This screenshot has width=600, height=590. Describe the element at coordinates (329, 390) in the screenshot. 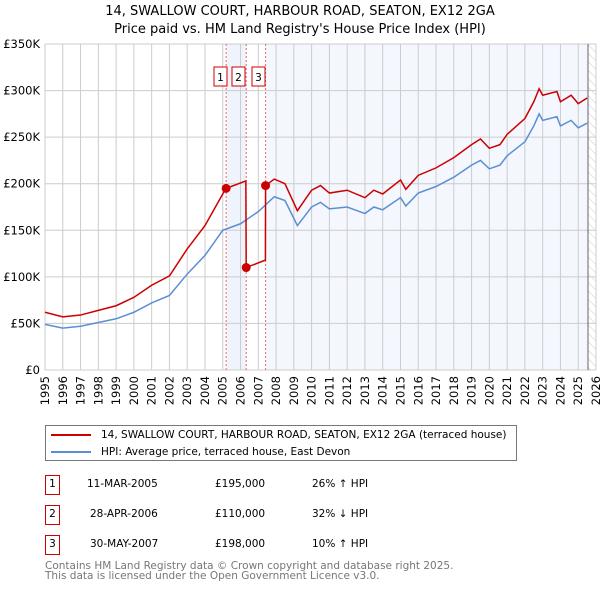

I see `x-tick-label: 2011` at that location.